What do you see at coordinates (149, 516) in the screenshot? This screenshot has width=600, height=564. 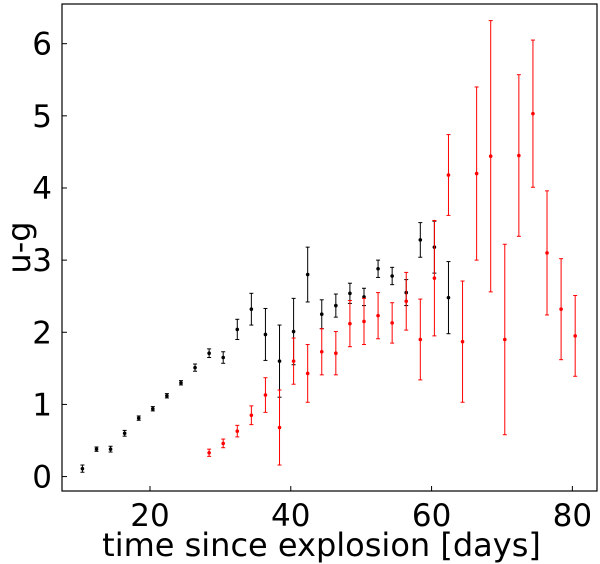 I see `x-tick-label: 20` at bounding box center [149, 516].